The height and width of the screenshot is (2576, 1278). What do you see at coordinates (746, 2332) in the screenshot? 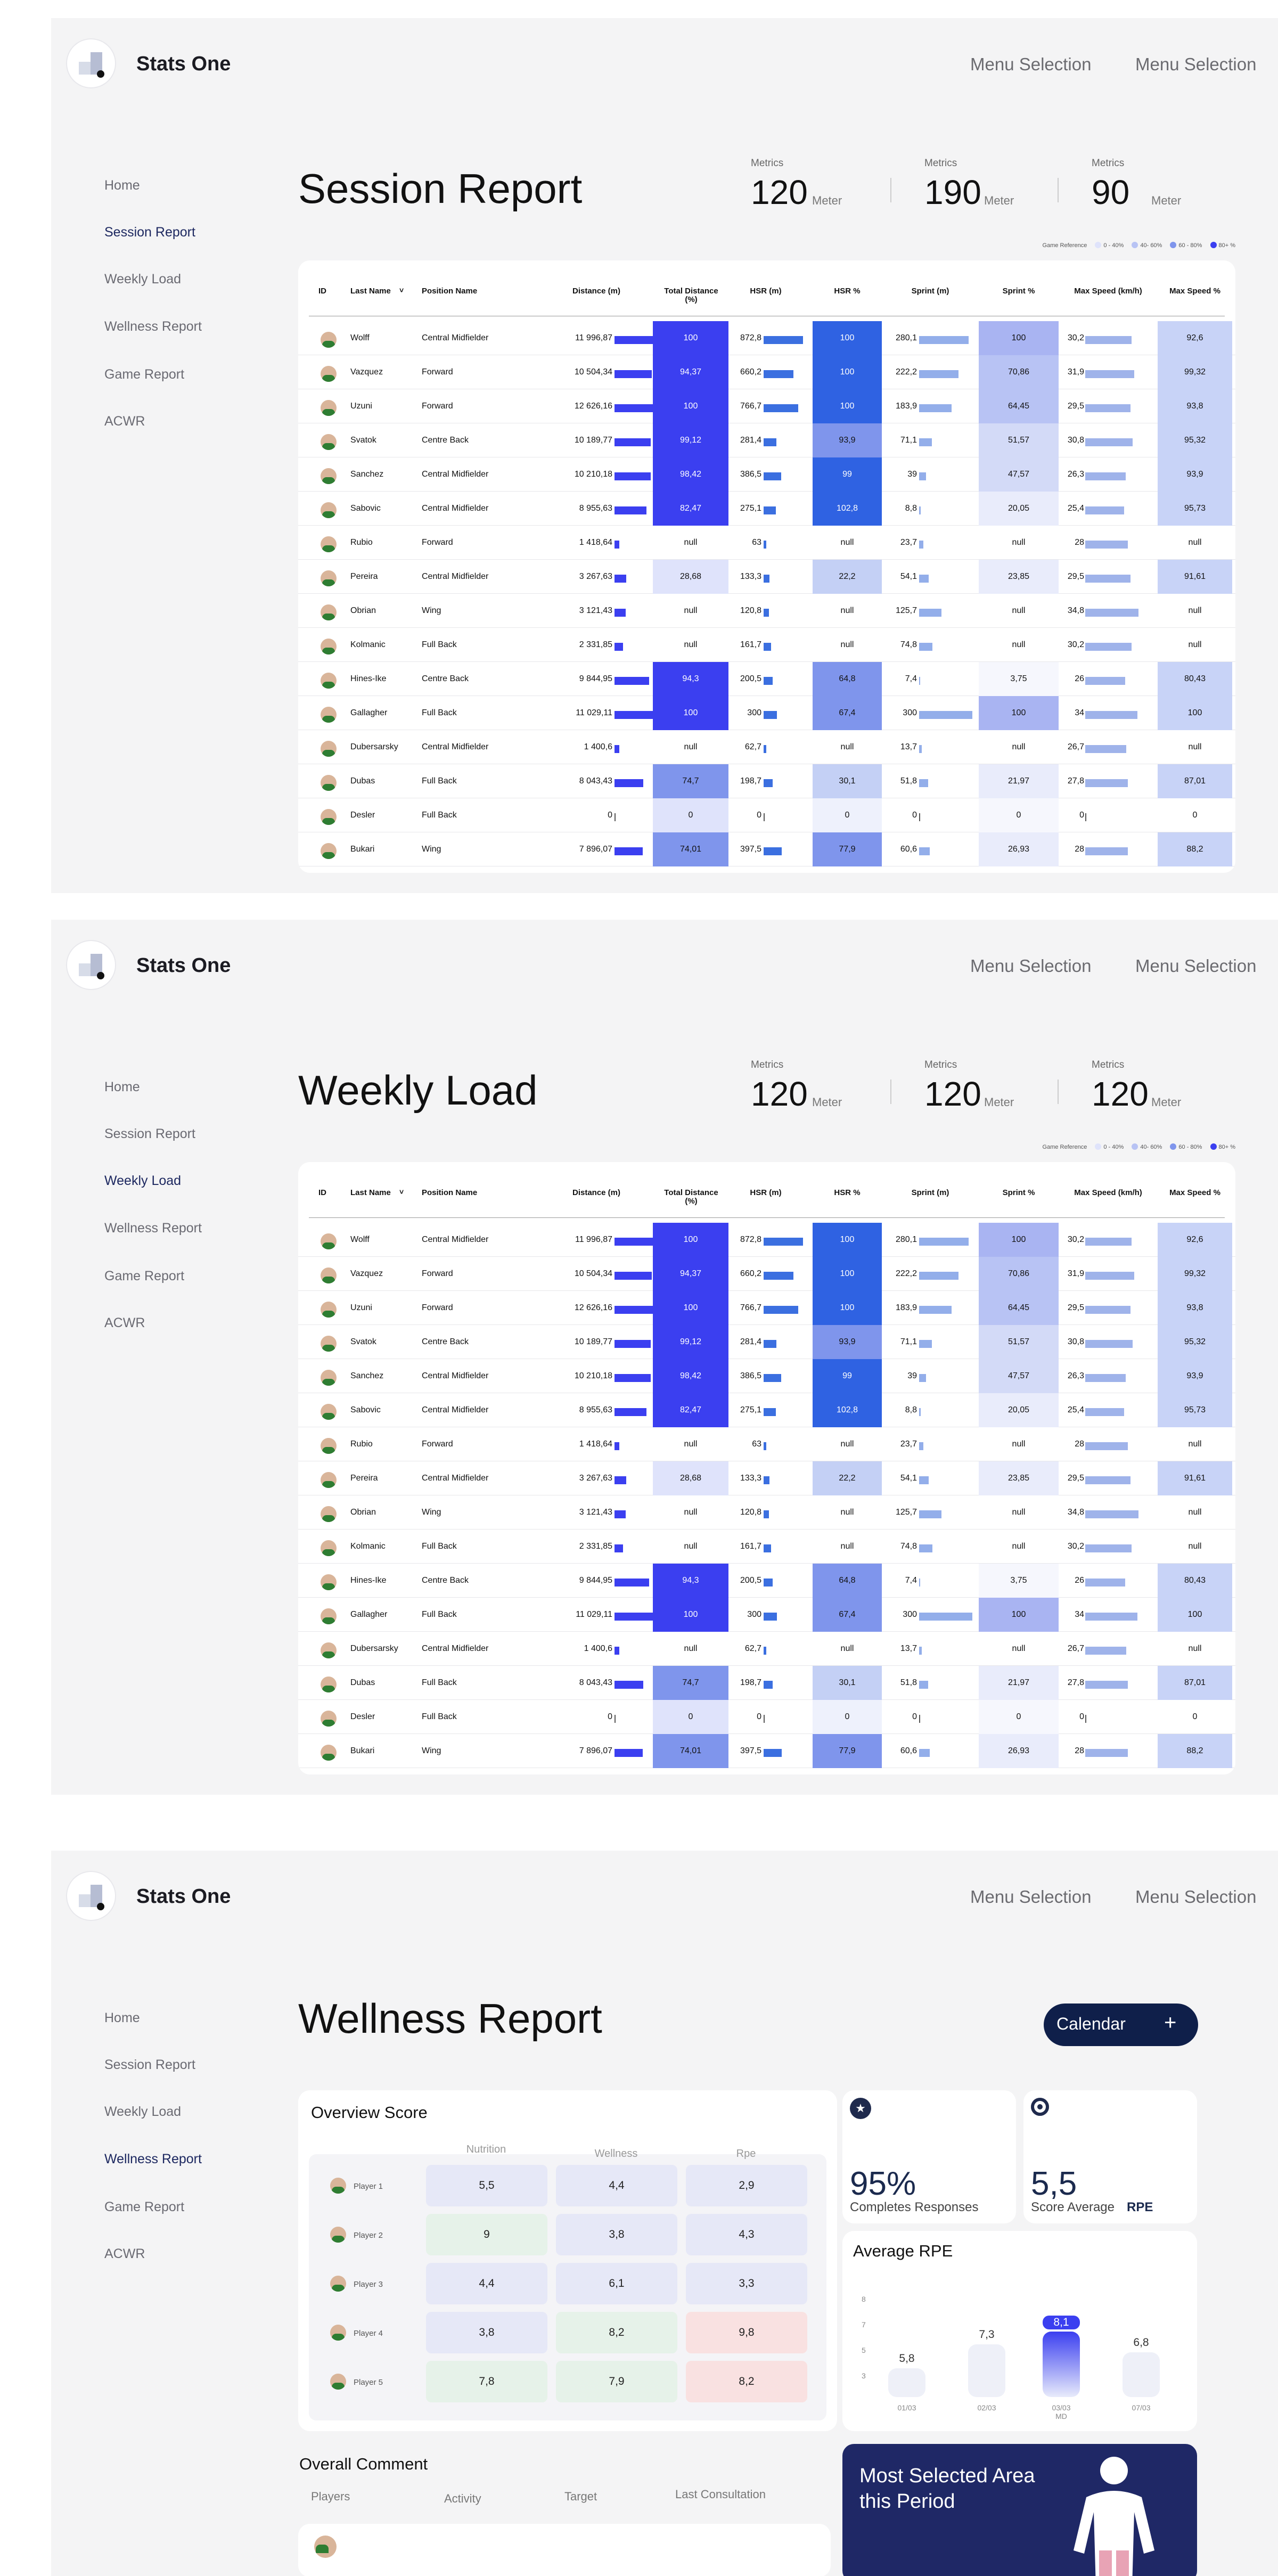
I see `overview-score-cell: 9,8` at bounding box center [746, 2332].